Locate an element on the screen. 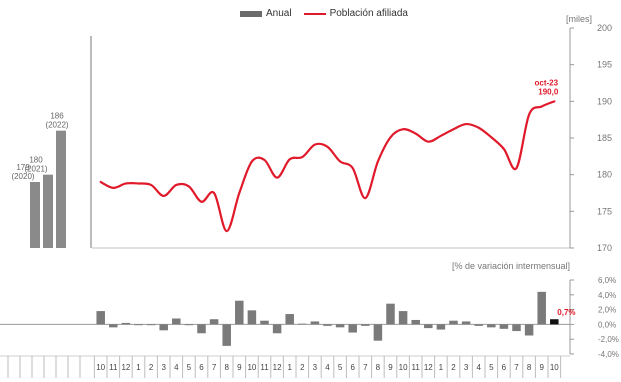 The width and height of the screenshot is (621, 382). top-unit-label: [miles] is located at coordinates (579, 19).